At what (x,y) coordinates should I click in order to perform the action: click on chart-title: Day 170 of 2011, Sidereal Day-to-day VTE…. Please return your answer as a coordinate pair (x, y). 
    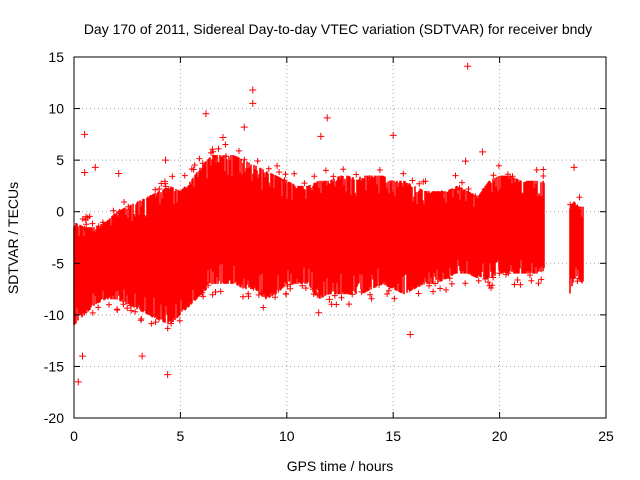
    Looking at the image, I should click on (338, 29).